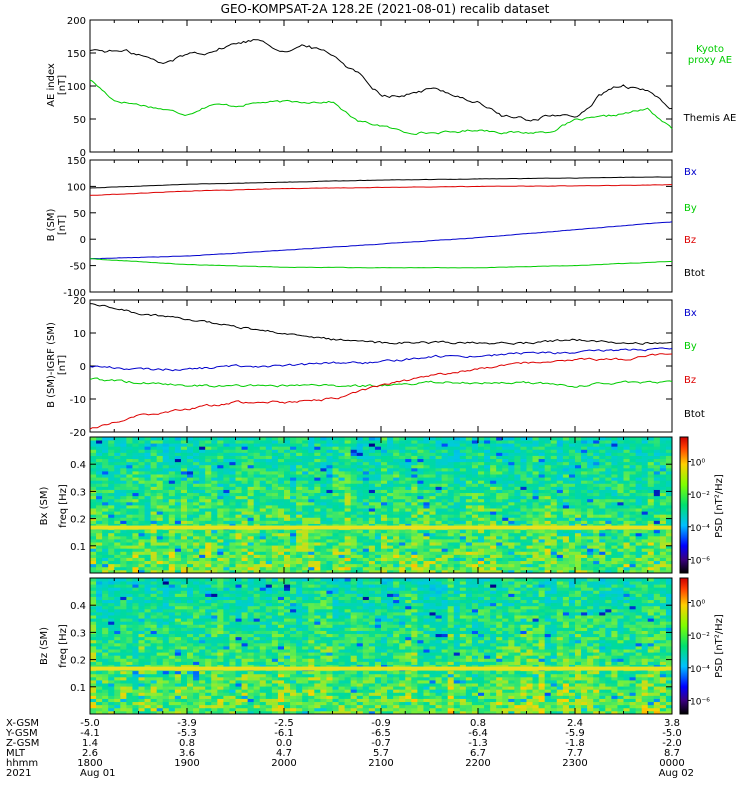 Image resolution: width=750 pixels, height=800 pixels. What do you see at coordinates (83, 240) in the screenshot?
I see `ytick-label: 0` at bounding box center [83, 240].